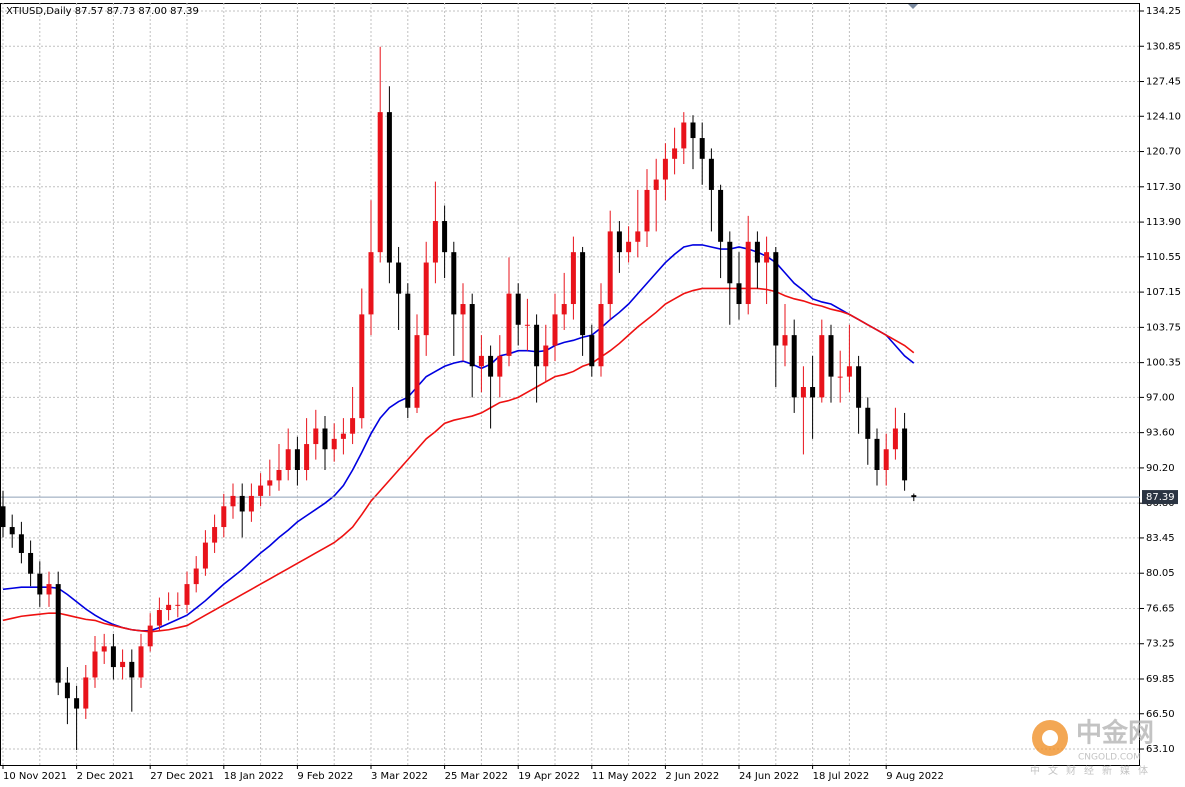 Image resolution: width=1185 pixels, height=787 pixels. Describe the element at coordinates (1109, 758) in the screenshot. I see `watermark-site: CNGOLD.COM` at that location.